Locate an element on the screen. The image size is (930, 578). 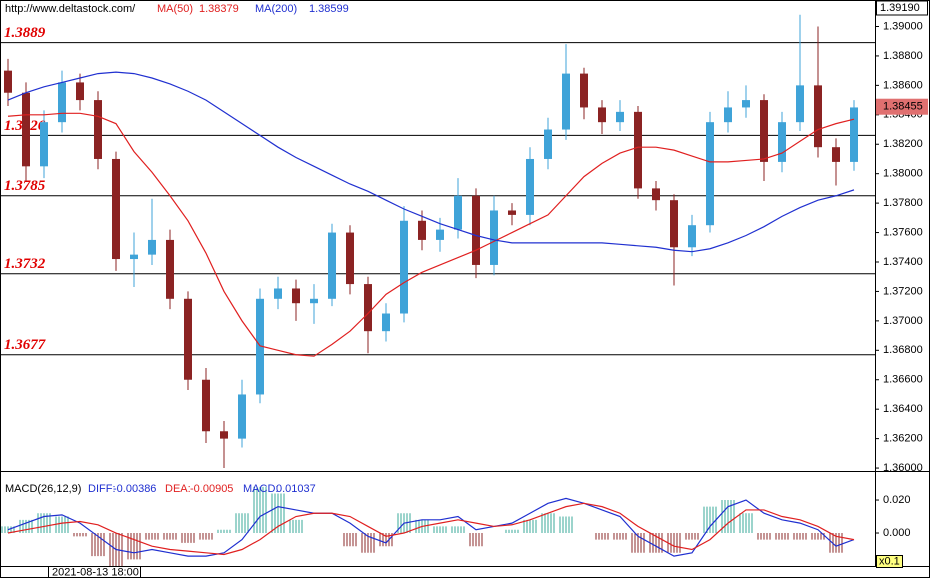
y-tick-label: 1.38200 is located at coordinates (903, 144).